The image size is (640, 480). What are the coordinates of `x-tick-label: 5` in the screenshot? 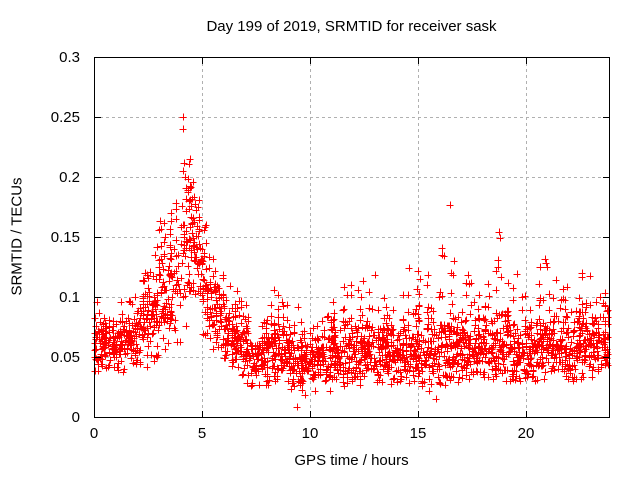 It's located at (202, 433).